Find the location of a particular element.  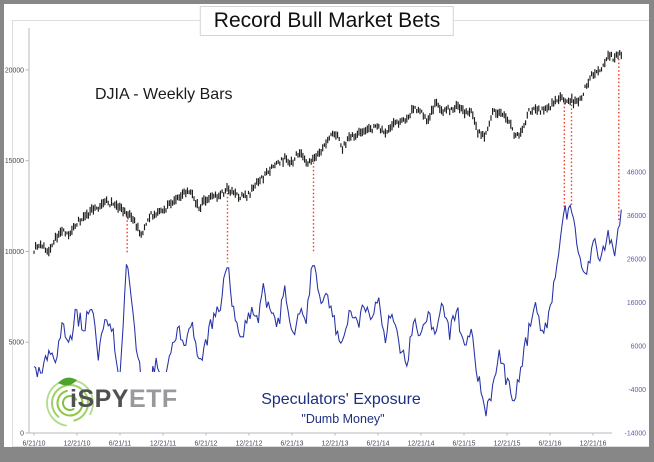

x-axis-tick-label: 6/21/16 is located at coordinates (550, 444).